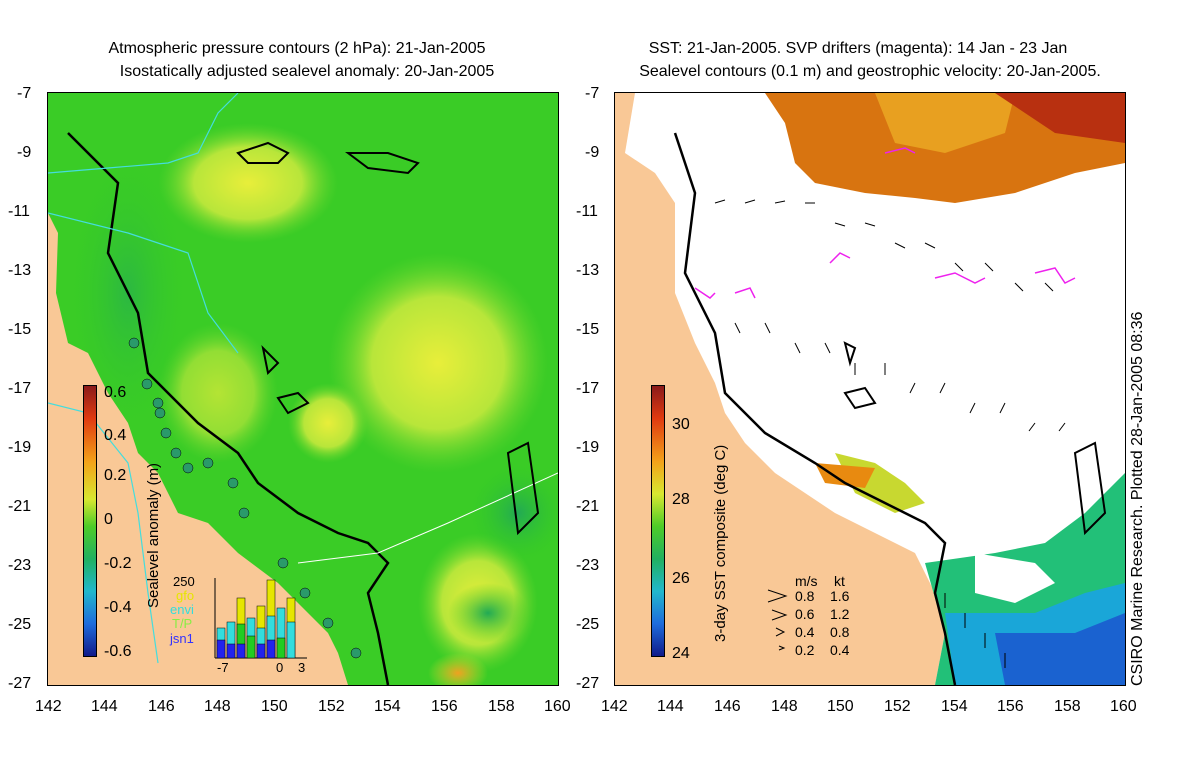 The width and height of the screenshot is (1183, 769). I want to click on tide-gauges, so click(245, 498).